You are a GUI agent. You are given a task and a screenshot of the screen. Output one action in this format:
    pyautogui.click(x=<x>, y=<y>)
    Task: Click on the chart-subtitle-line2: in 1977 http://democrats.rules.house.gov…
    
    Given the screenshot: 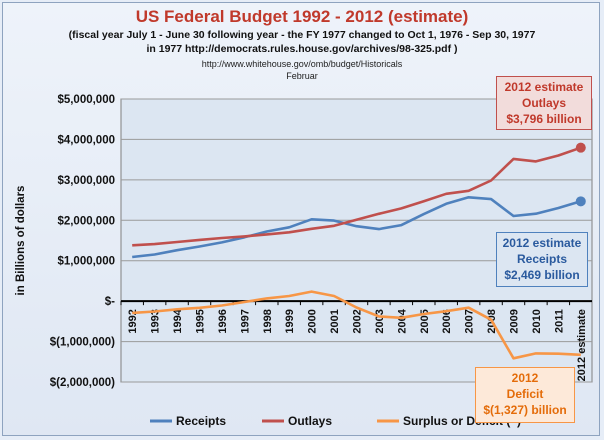 What is the action you would take?
    pyautogui.click(x=302, y=49)
    